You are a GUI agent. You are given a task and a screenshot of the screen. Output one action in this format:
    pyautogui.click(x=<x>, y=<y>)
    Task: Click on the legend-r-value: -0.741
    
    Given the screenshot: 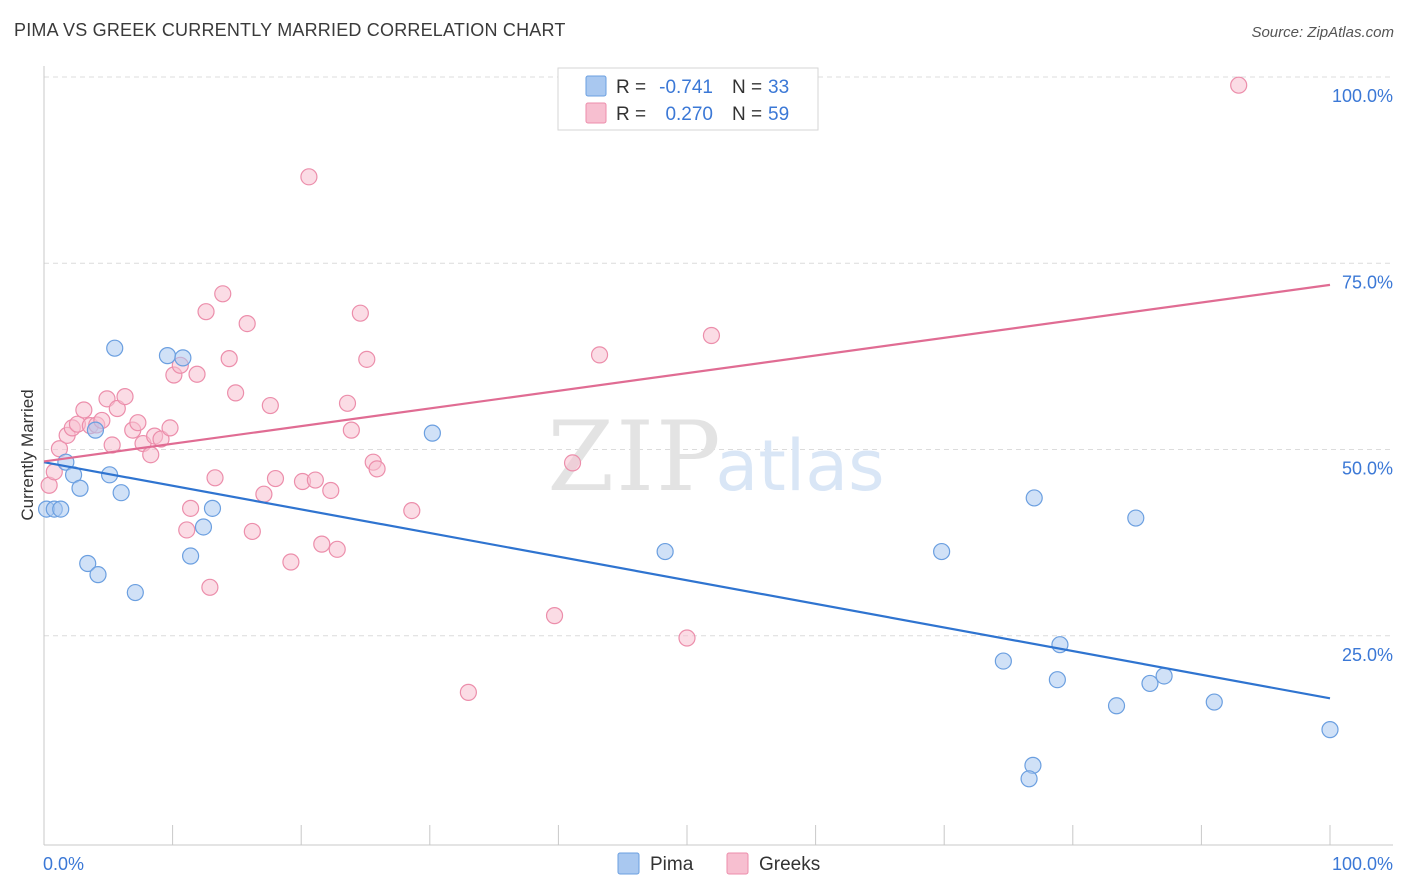 What is the action you would take?
    pyautogui.click(x=686, y=87)
    